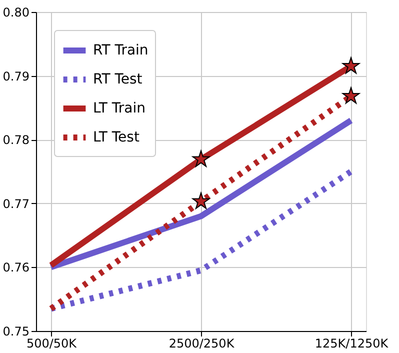 The image size is (399, 353). Describe the element at coordinates (16, 267) in the screenshot. I see `y-tick-label: 0.76` at that location.